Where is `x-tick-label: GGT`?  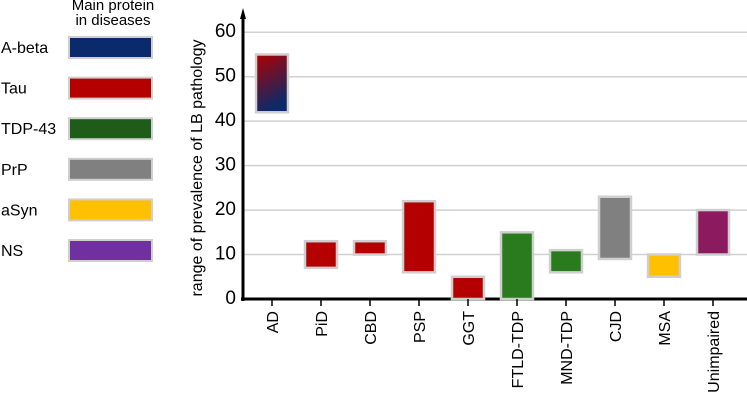 x-tick-label: GGT is located at coordinates (469, 328).